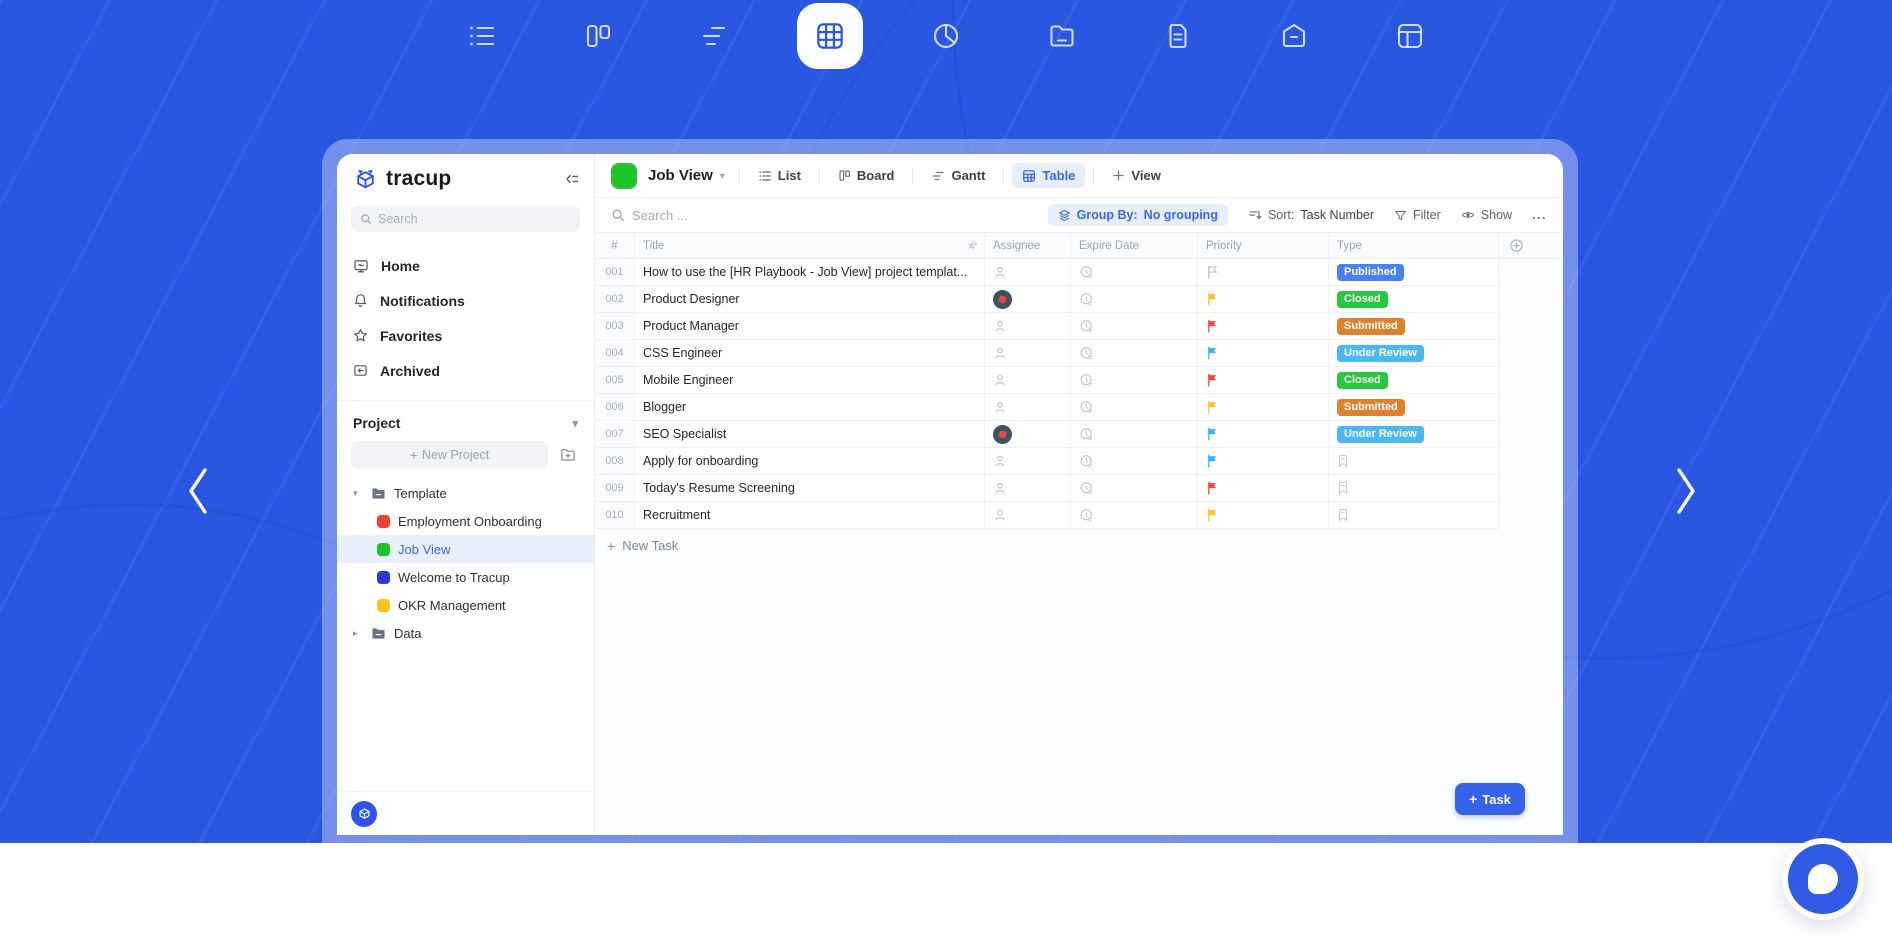 Image resolution: width=1892 pixels, height=935 pixels. What do you see at coordinates (972, 245) in the screenshot?
I see `pin-icon` at bounding box center [972, 245].